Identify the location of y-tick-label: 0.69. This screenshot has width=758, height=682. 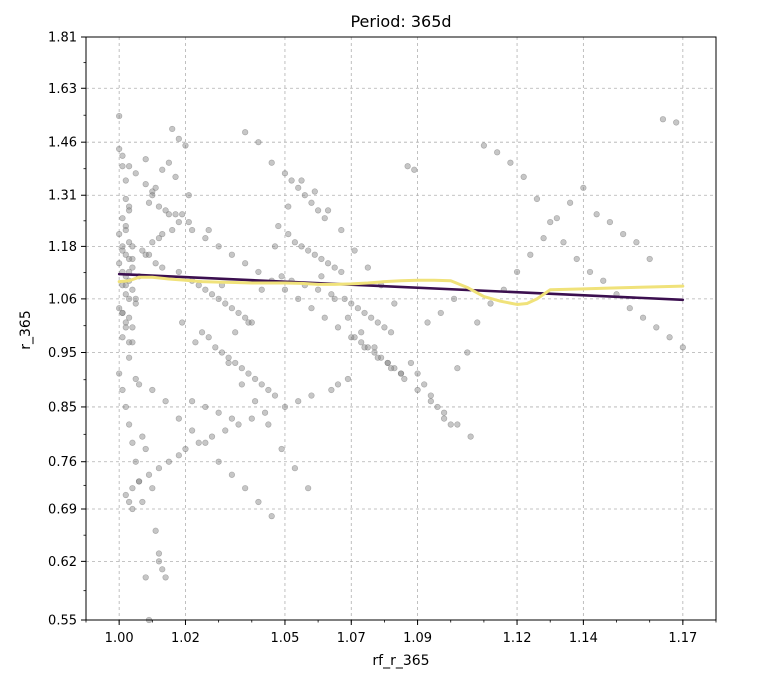
(62, 510).